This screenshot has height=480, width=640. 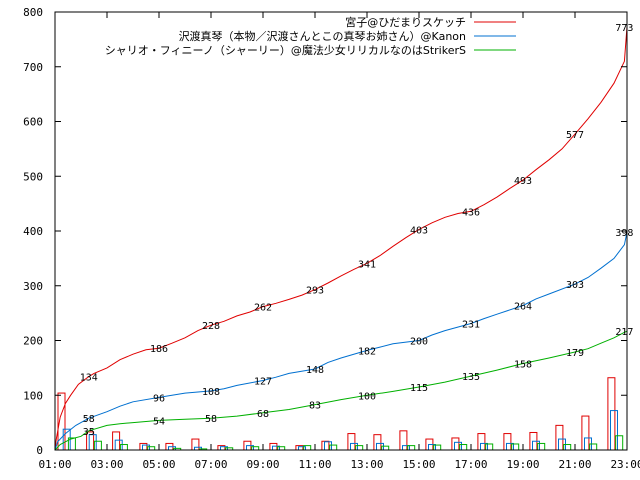 What do you see at coordinates (419, 388) in the screenshot?
I see `data-label-series-3: 115` at bounding box center [419, 388].